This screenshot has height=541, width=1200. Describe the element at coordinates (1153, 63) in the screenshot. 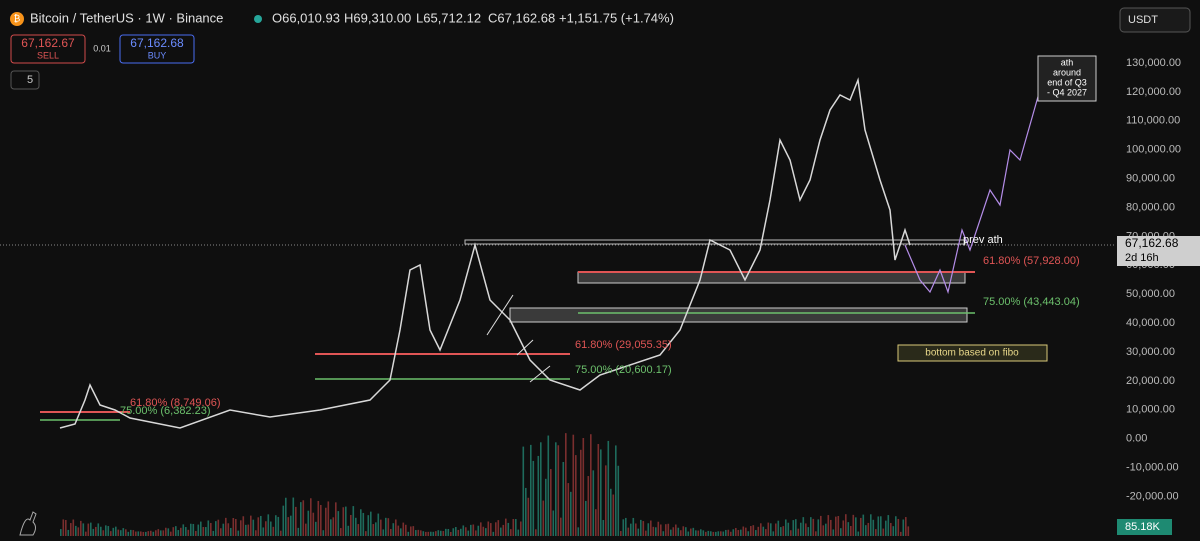

I see `axis-label: 130,000.00` at that location.